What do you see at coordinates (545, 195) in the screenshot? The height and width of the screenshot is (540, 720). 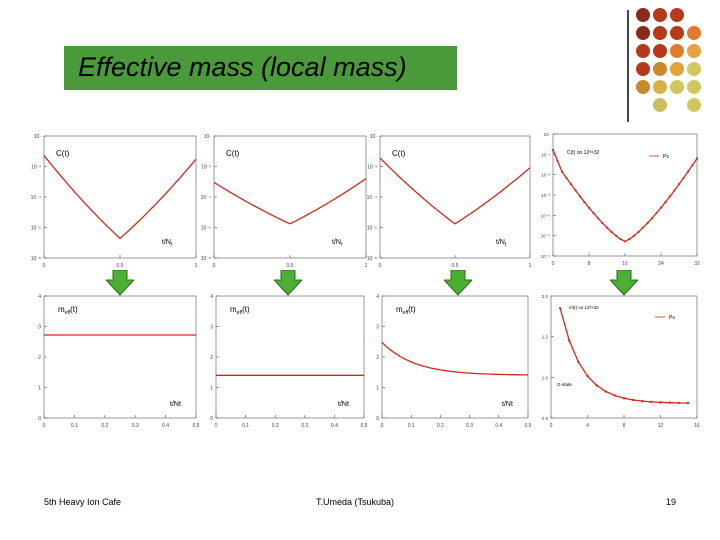 I see `y-tick-label: 10⁻³` at bounding box center [545, 195].